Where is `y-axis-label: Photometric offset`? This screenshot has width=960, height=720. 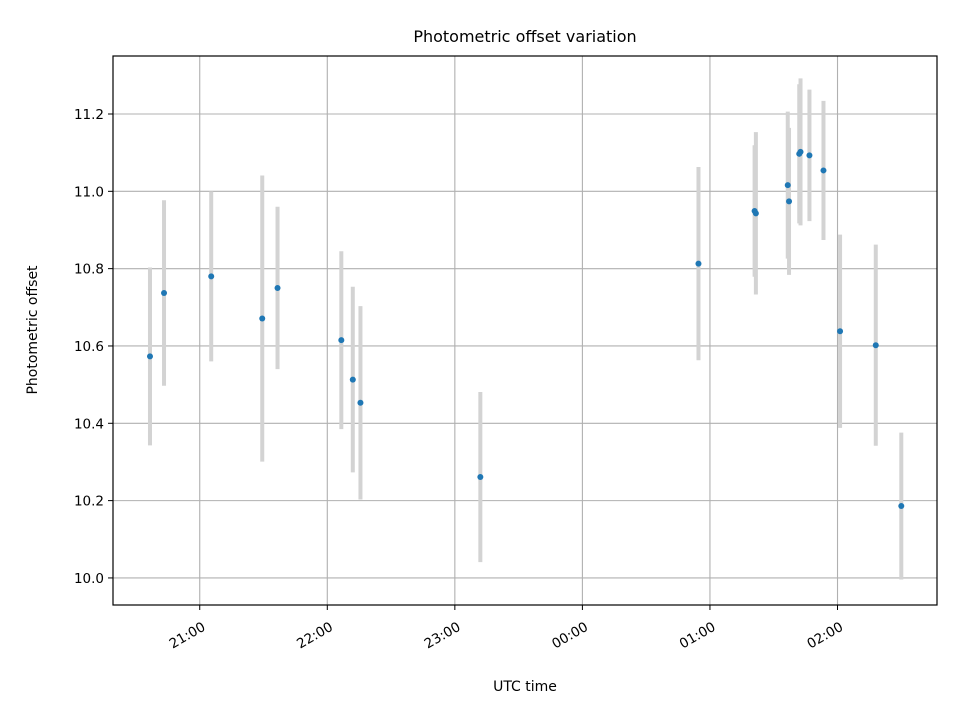
y-axis-label: Photometric offset is located at coordinates (33, 330).